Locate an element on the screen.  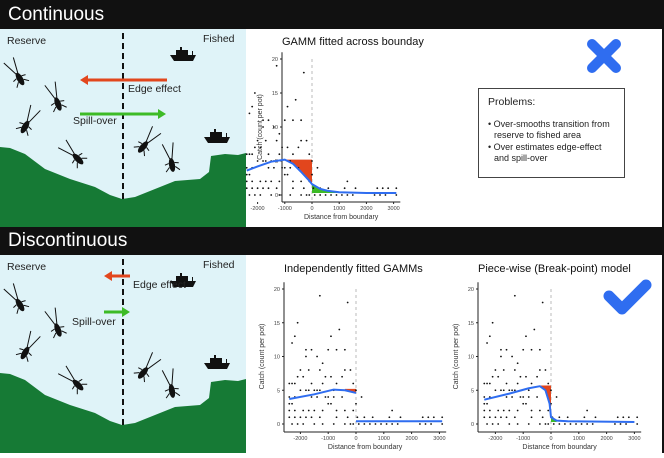
chart-title: Piece-wise (Break-point) model is located at coordinates (554, 269).